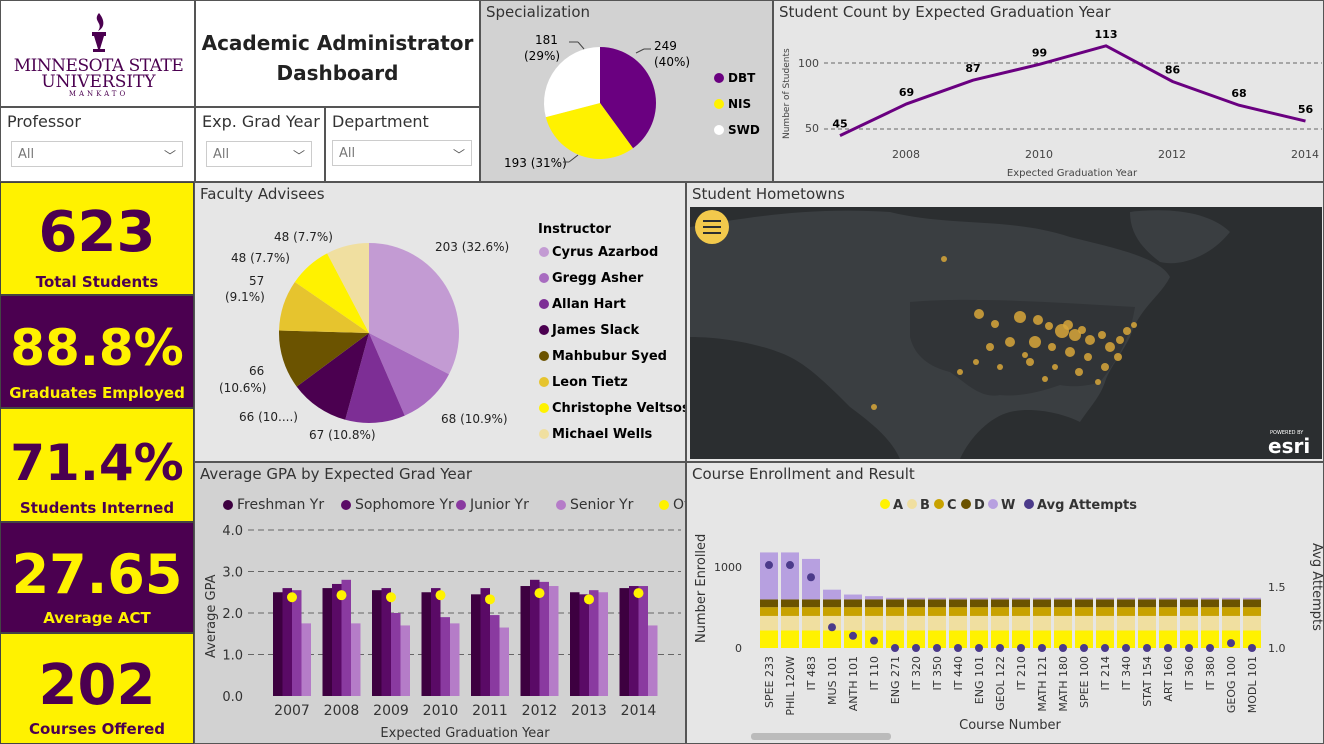 This screenshot has width=1324, height=744. I want to click on horizontal-scrollbar, so click(821, 736).